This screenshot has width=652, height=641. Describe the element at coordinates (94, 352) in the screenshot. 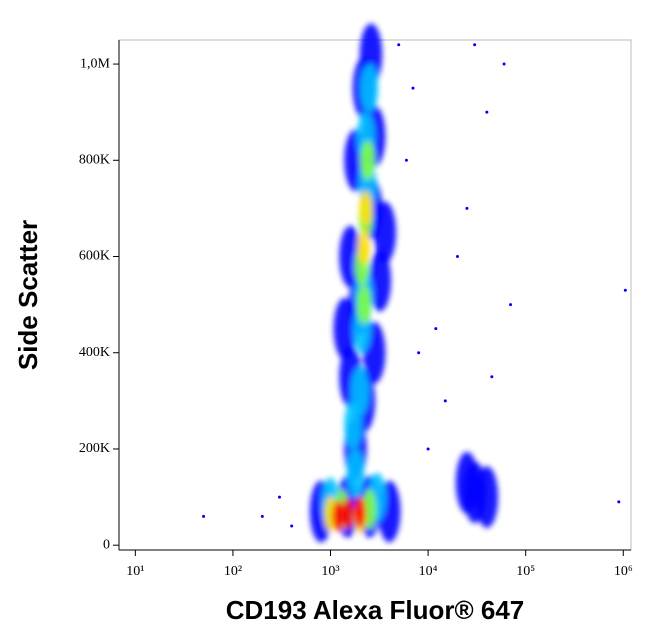

I see `y-tick-label: 400K` at that location.